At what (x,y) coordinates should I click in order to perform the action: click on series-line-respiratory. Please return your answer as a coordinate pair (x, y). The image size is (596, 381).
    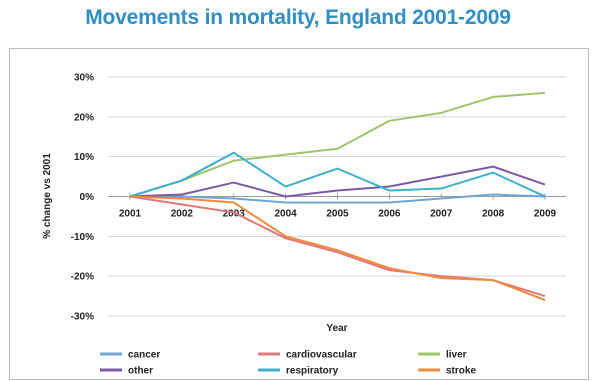
    Looking at the image, I should click on (337, 174).